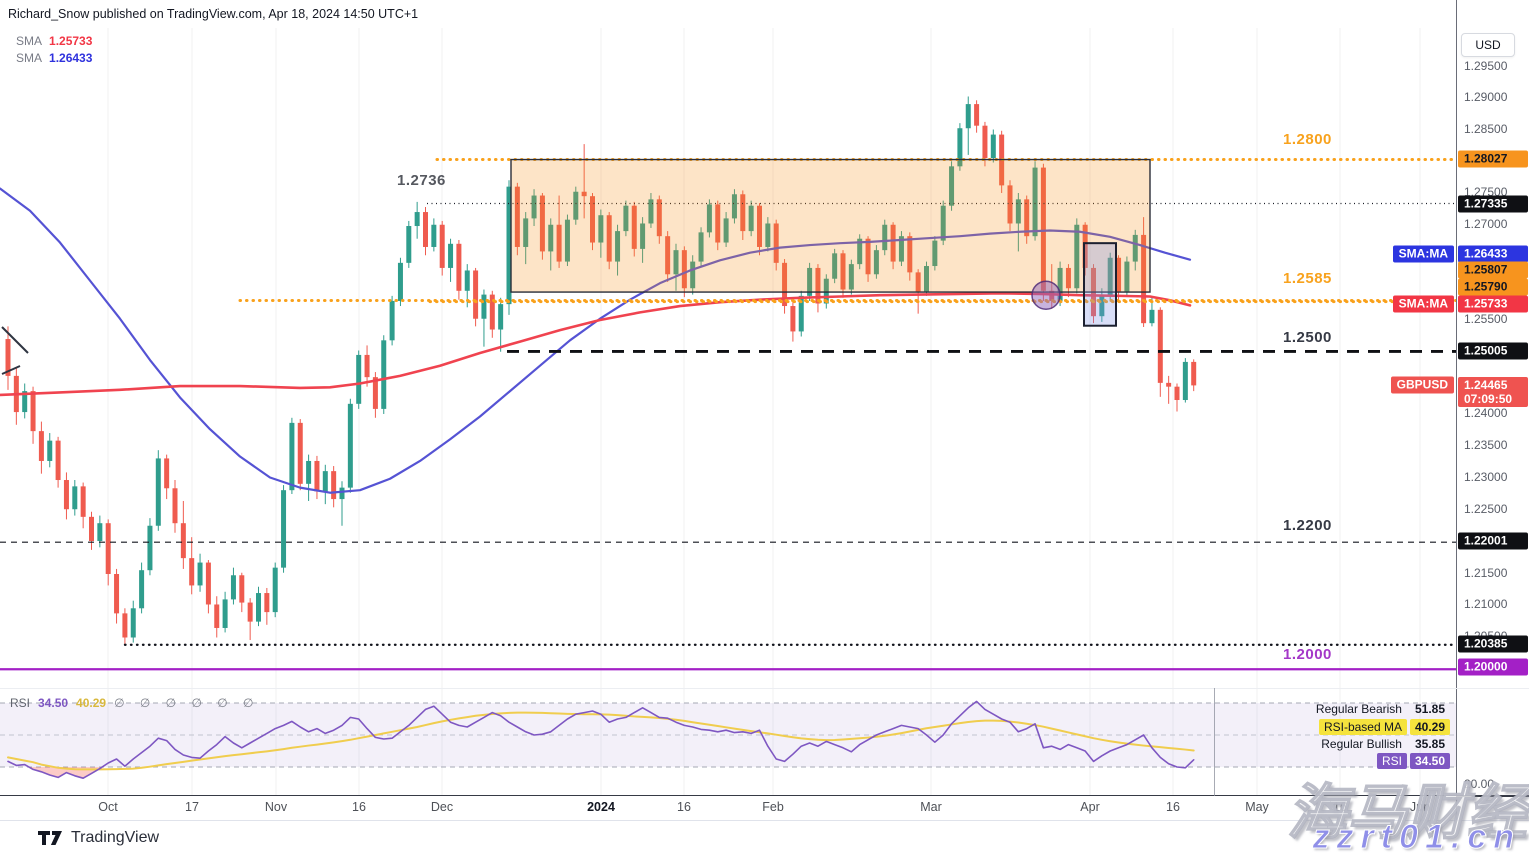 The image size is (1529, 857). I want to click on axis-time-label: Oct, so click(108, 807).